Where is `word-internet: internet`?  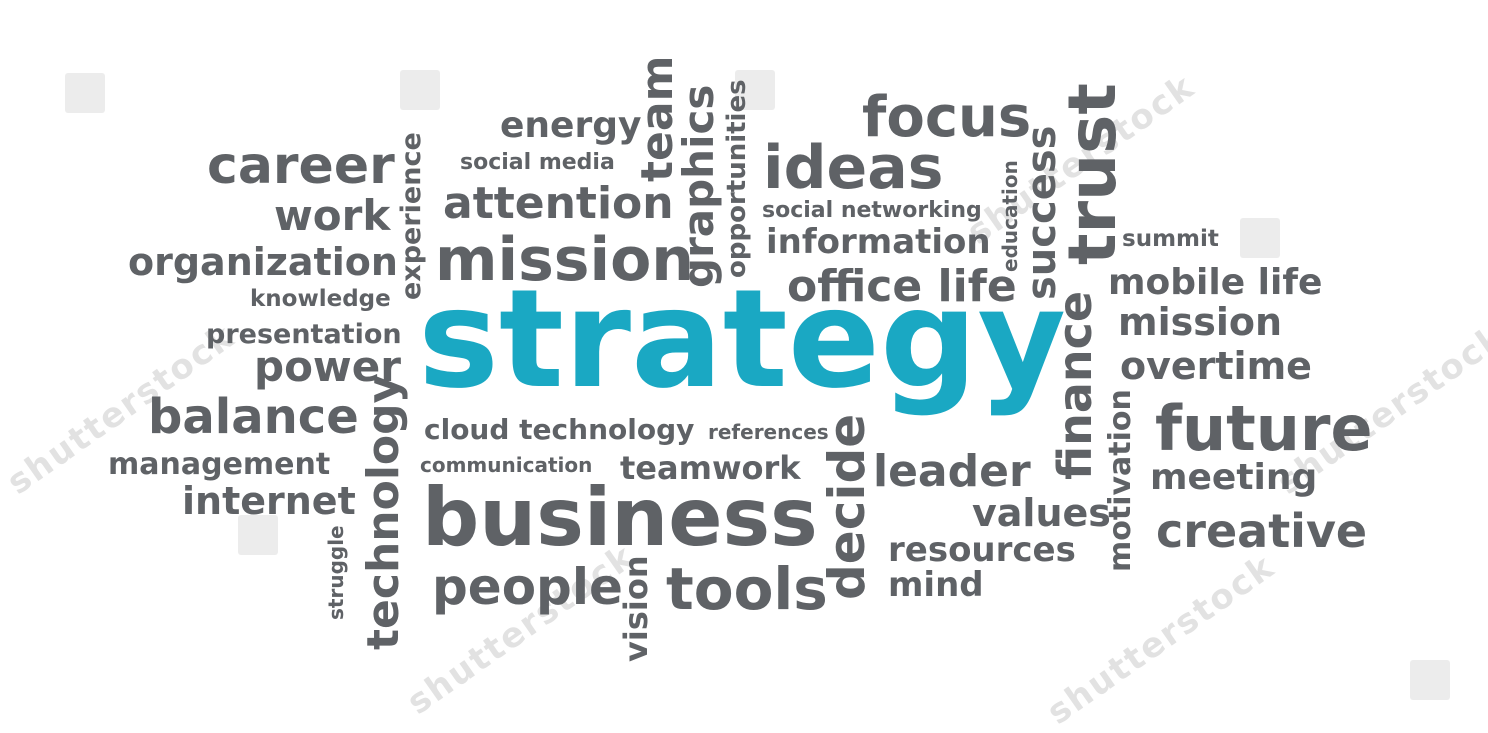 word-internet: internet is located at coordinates (269, 501).